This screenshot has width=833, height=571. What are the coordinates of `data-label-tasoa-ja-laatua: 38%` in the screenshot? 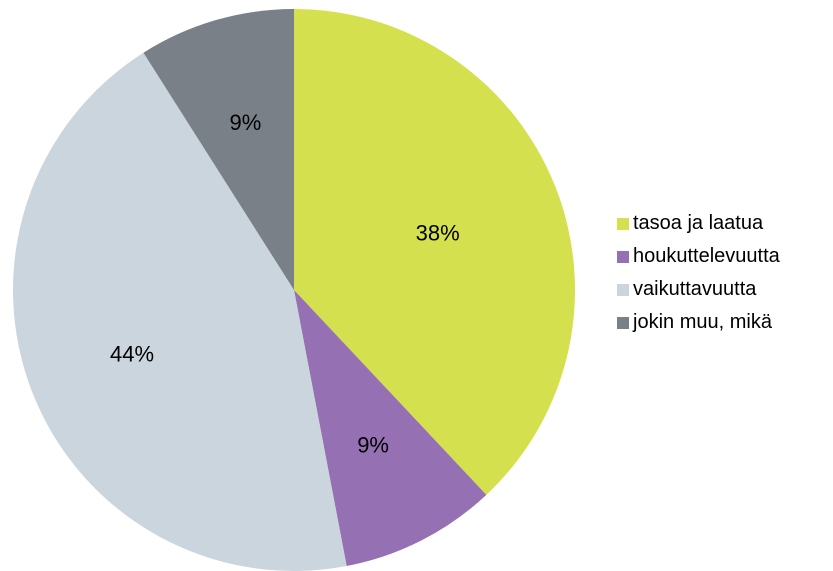 It's located at (438, 233).